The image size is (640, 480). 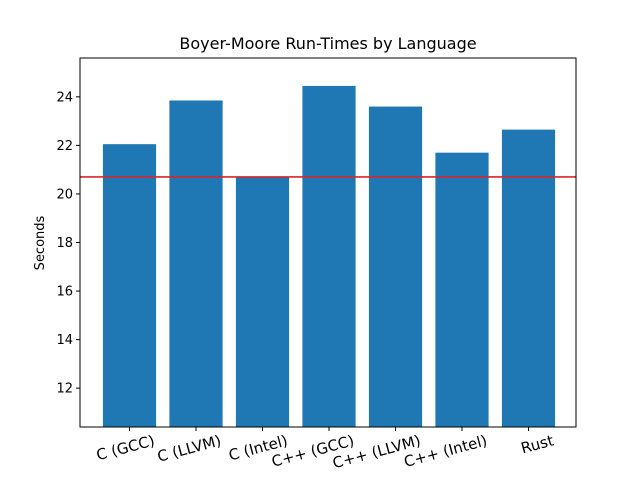 What do you see at coordinates (64, 97) in the screenshot?
I see `y-tick-label: 24` at bounding box center [64, 97].